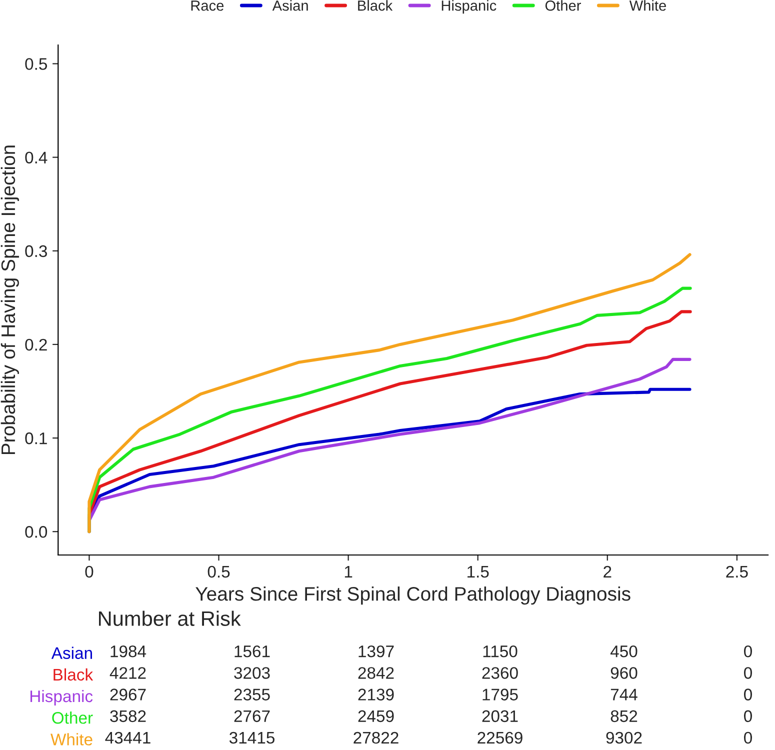  I want to click on y-axis-title: Probability of Having Spine Injection, so click(9, 300).